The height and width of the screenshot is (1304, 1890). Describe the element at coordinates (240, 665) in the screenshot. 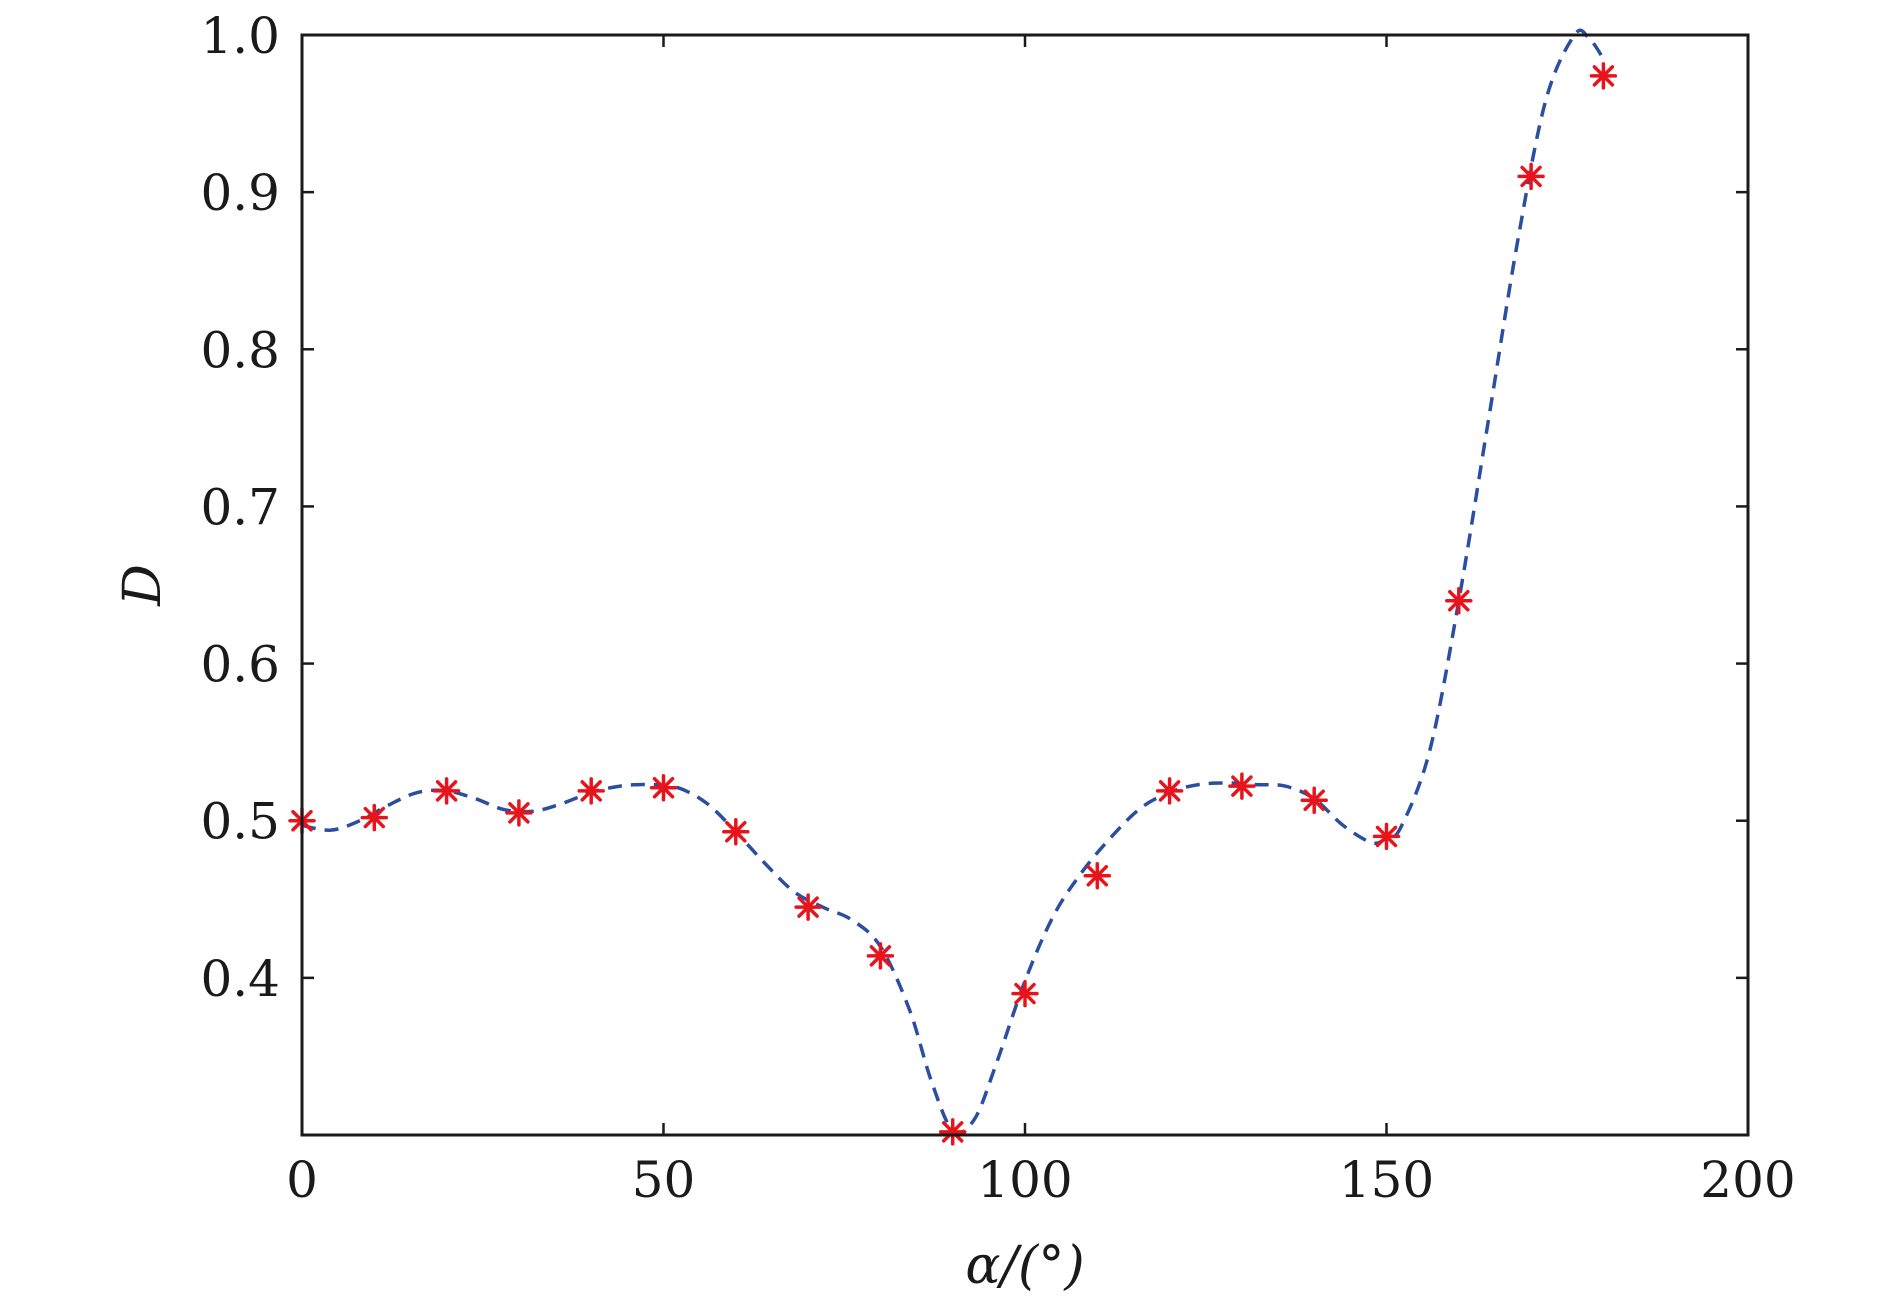

I see `y-tick-label: 0.6` at that location.